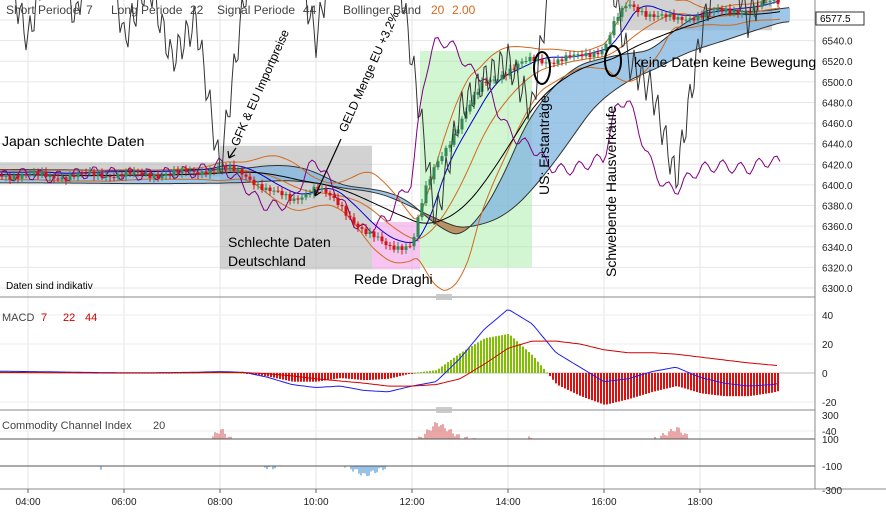 This screenshot has height=517, width=886. Describe the element at coordinates (837, 103) in the screenshot. I see `price-tick-label: 6480.0` at that location.